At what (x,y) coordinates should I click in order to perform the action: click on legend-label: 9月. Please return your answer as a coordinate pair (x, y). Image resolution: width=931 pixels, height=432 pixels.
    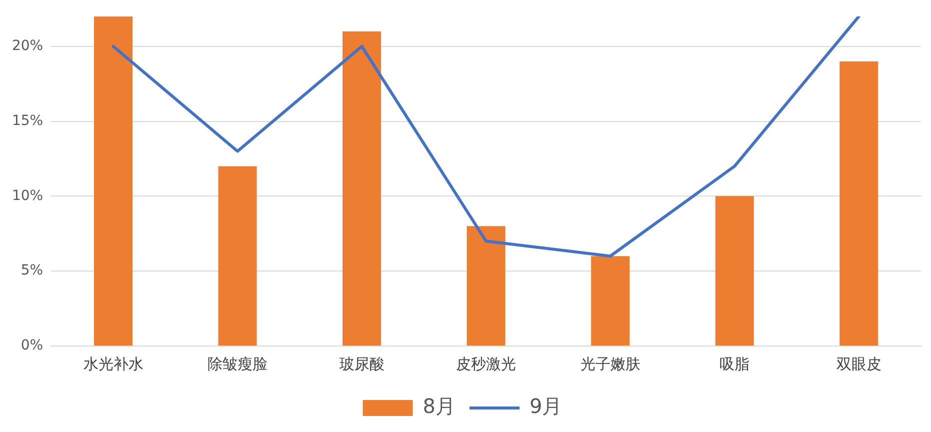
    Looking at the image, I should click on (546, 406).